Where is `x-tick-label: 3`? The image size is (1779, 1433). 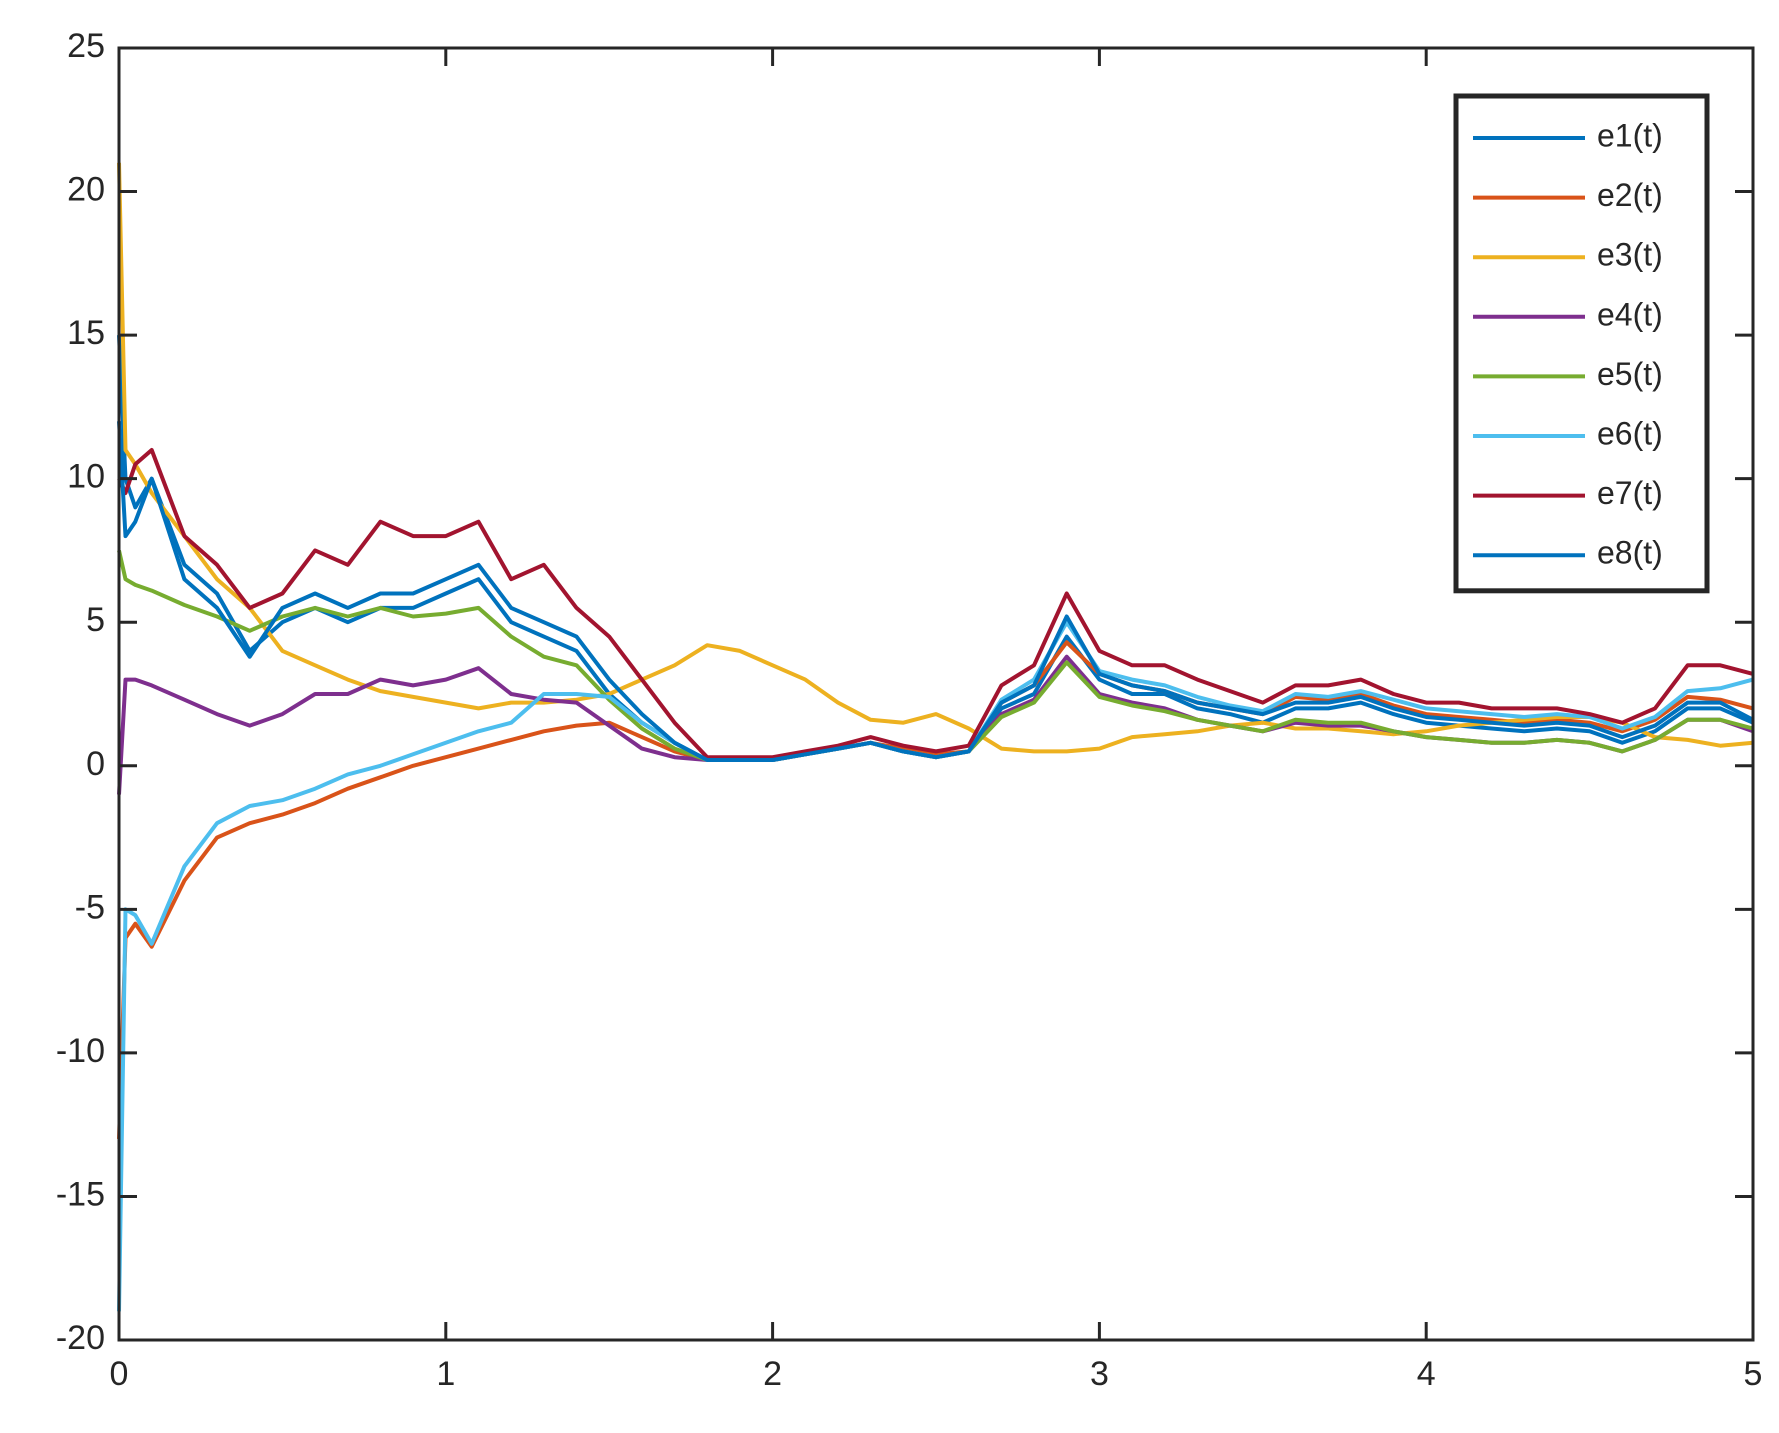 x-tick-label: 3 is located at coordinates (1099, 1374).